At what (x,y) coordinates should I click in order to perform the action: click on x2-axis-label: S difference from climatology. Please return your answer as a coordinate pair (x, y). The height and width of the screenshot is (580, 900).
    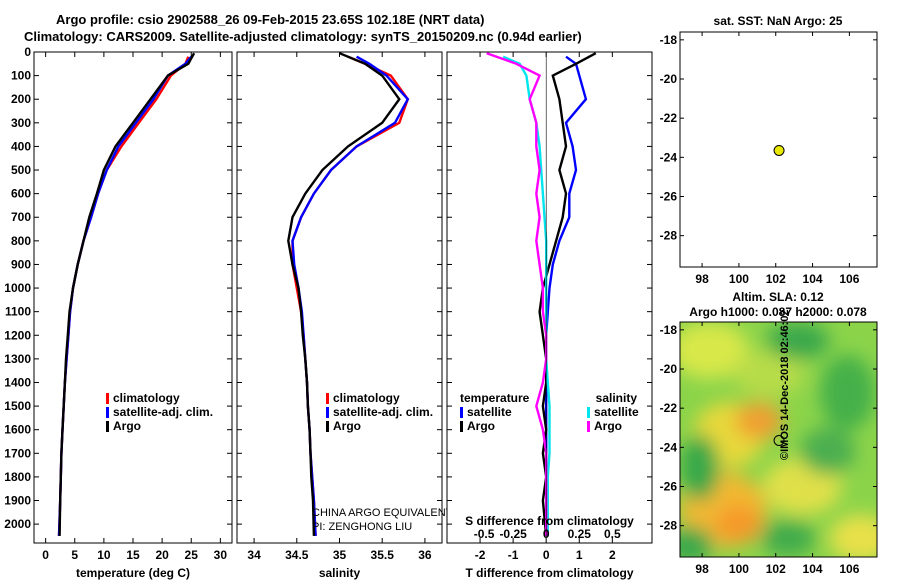
    Looking at the image, I should click on (549, 521).